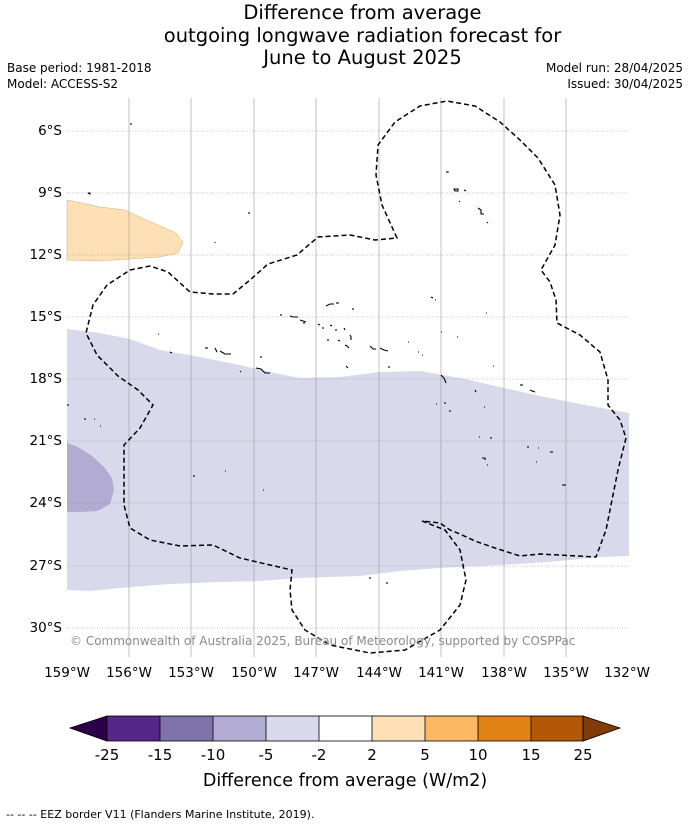 The width and height of the screenshot is (690, 827). I want to click on colorbar-dividers, so click(345, 728).